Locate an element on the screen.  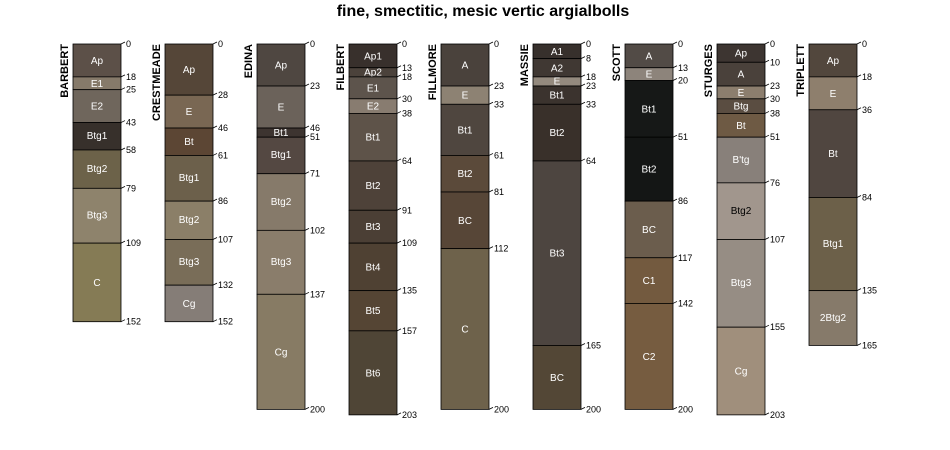
horizon-label: Bt5 is located at coordinates (372, 311).